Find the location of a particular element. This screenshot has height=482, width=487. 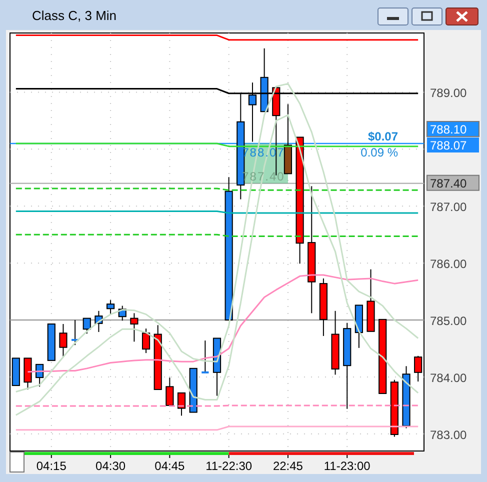

ref-line-label: 788.10 is located at coordinates (449, 129).